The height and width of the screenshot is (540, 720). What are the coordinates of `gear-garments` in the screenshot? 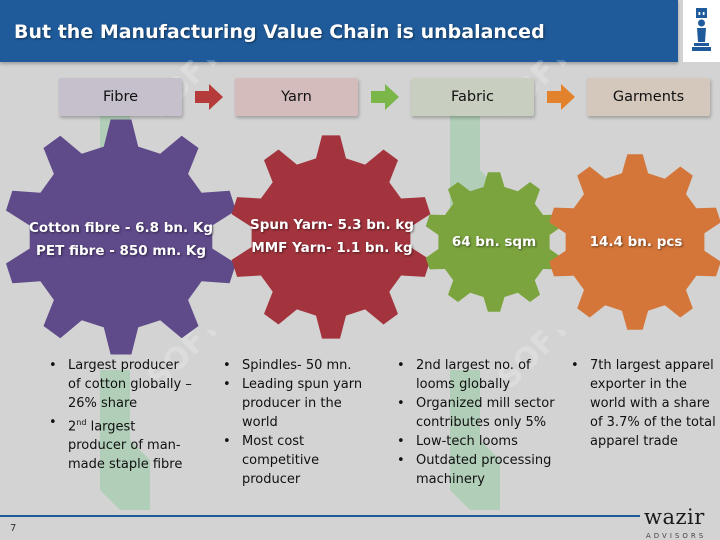 It's located at (634, 242).